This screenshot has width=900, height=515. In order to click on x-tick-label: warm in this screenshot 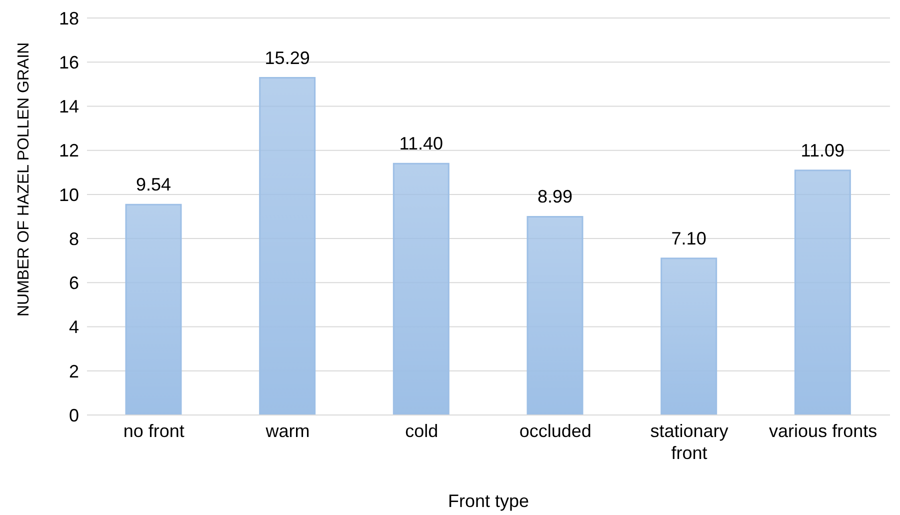, I will do `click(287, 431)`.